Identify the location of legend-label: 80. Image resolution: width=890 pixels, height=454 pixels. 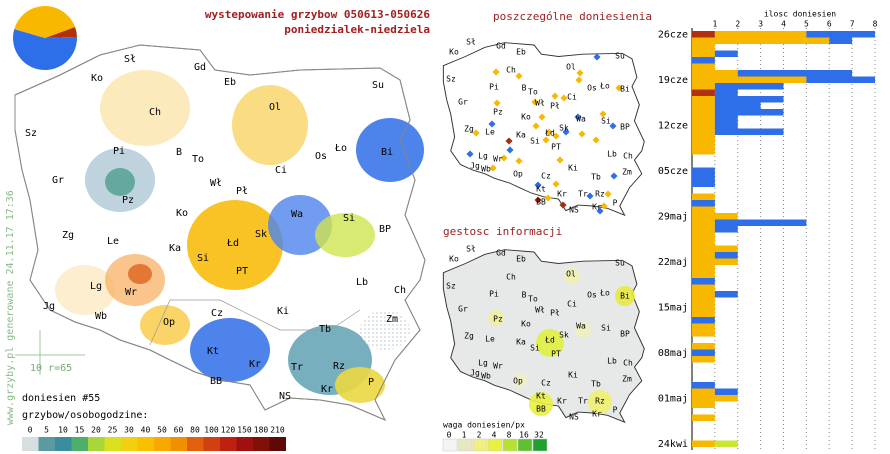
(195, 430).